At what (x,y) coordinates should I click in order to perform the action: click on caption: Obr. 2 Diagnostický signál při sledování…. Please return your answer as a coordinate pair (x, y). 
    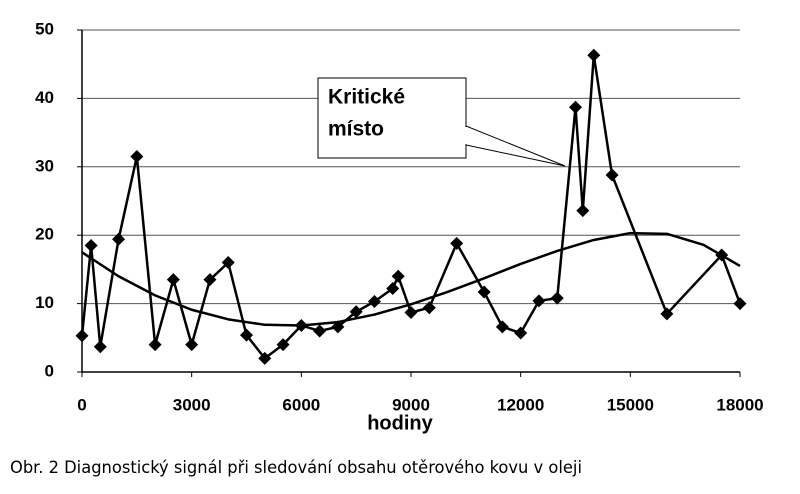
    Looking at the image, I should click on (296, 468).